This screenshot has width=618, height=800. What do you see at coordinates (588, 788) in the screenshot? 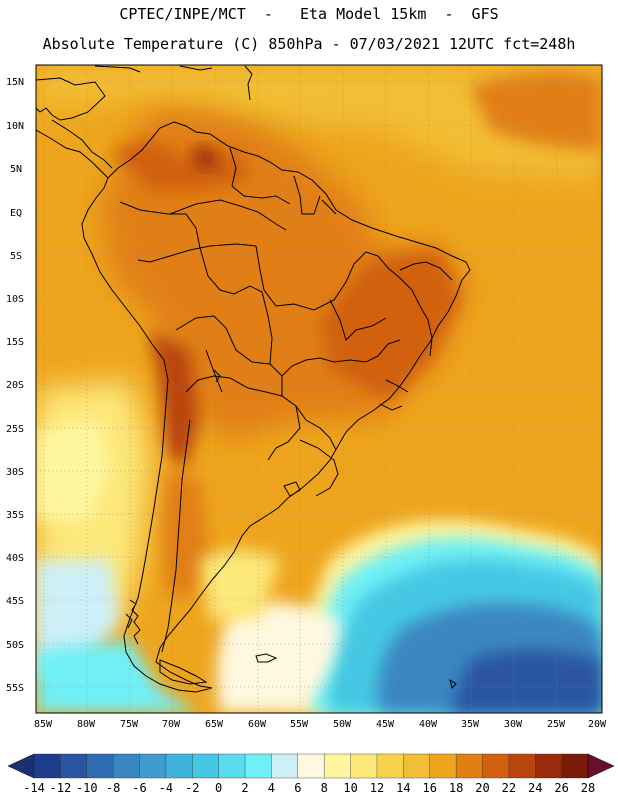
I see `colorbar-tick-label: 28` at bounding box center [588, 788].